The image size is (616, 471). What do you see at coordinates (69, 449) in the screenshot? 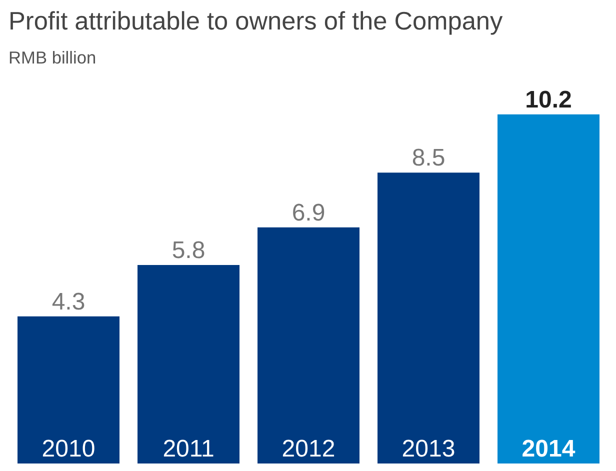
I see `x-tick-label: 2010` at bounding box center [69, 449].